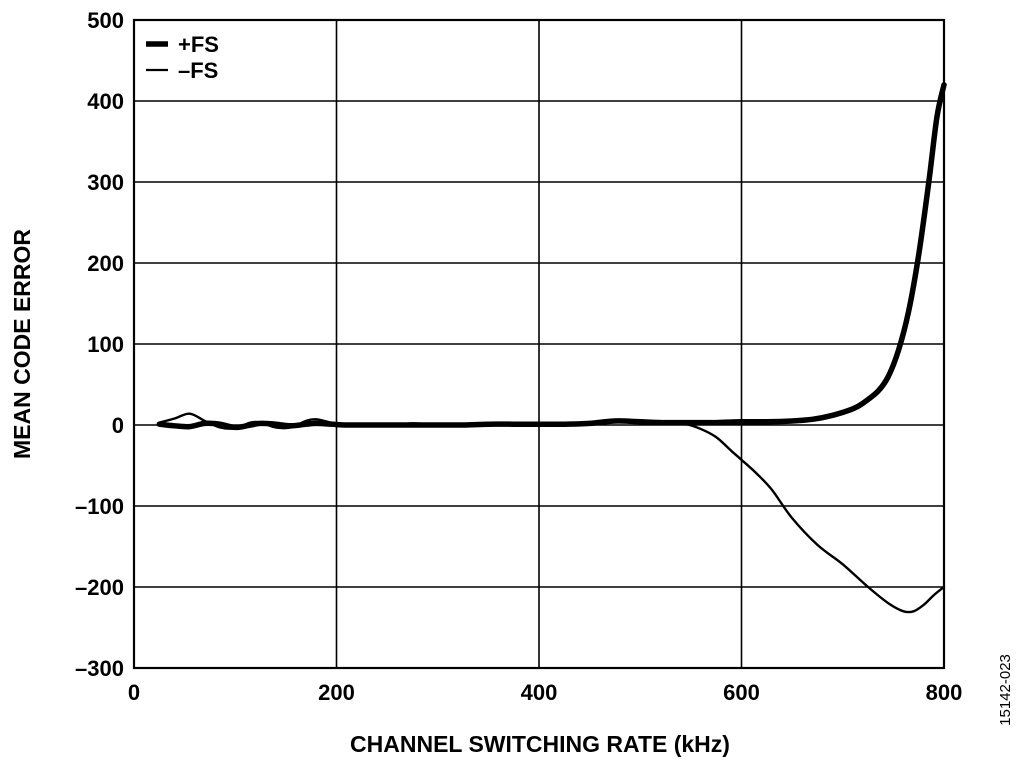  Describe the element at coordinates (105, 20) in the screenshot. I see `y-tick-label: 500` at that location.